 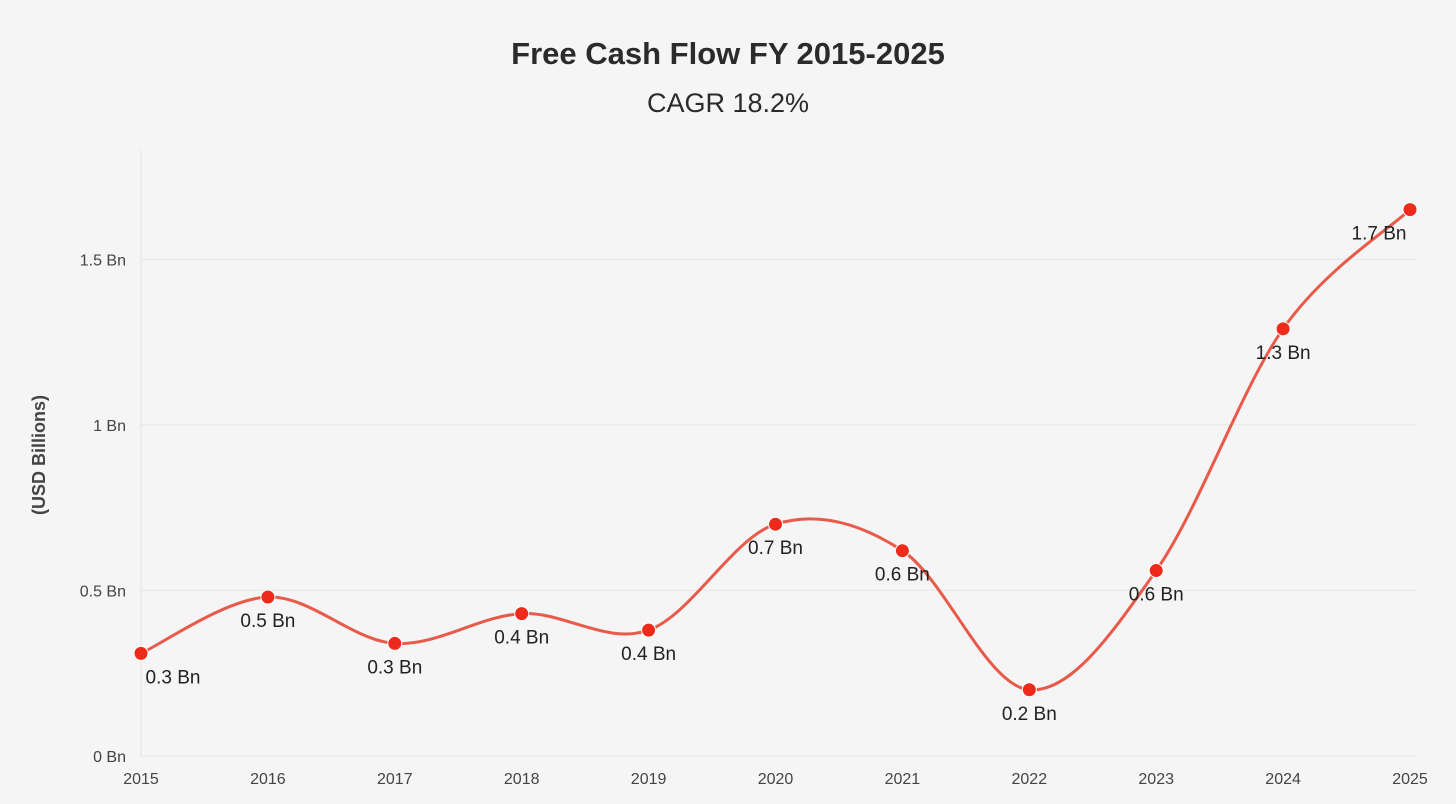 I want to click on data-point-2015, so click(x=141, y=653).